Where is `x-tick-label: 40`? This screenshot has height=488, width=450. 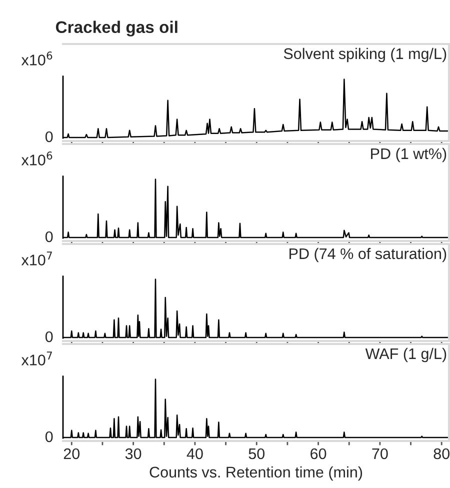 x-tick-label: 40 is located at coordinates (194, 454).